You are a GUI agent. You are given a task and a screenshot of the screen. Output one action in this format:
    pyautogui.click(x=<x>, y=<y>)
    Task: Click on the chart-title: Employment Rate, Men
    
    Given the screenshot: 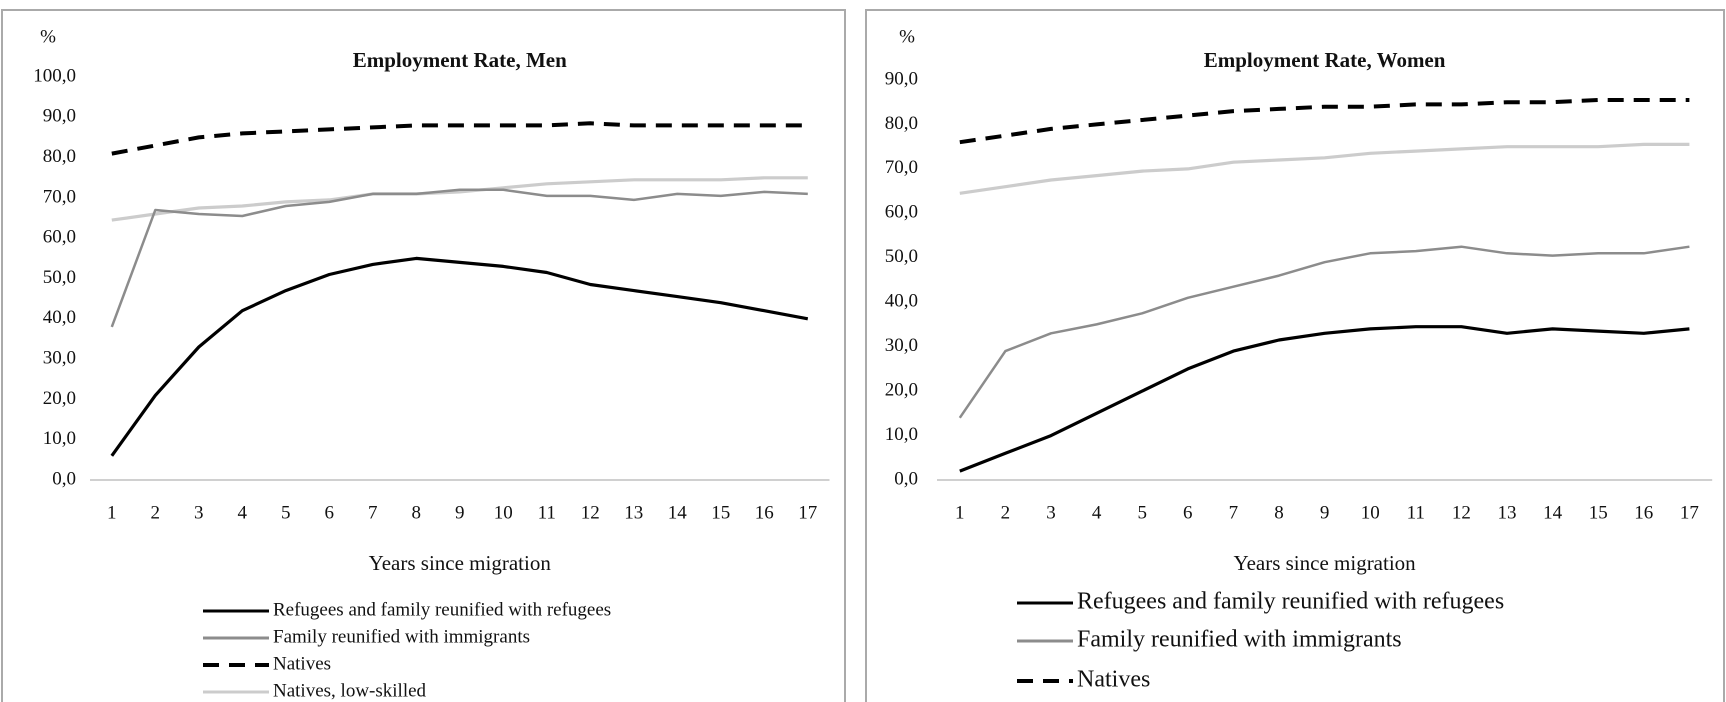 What is the action you would take?
    pyautogui.click(x=460, y=60)
    